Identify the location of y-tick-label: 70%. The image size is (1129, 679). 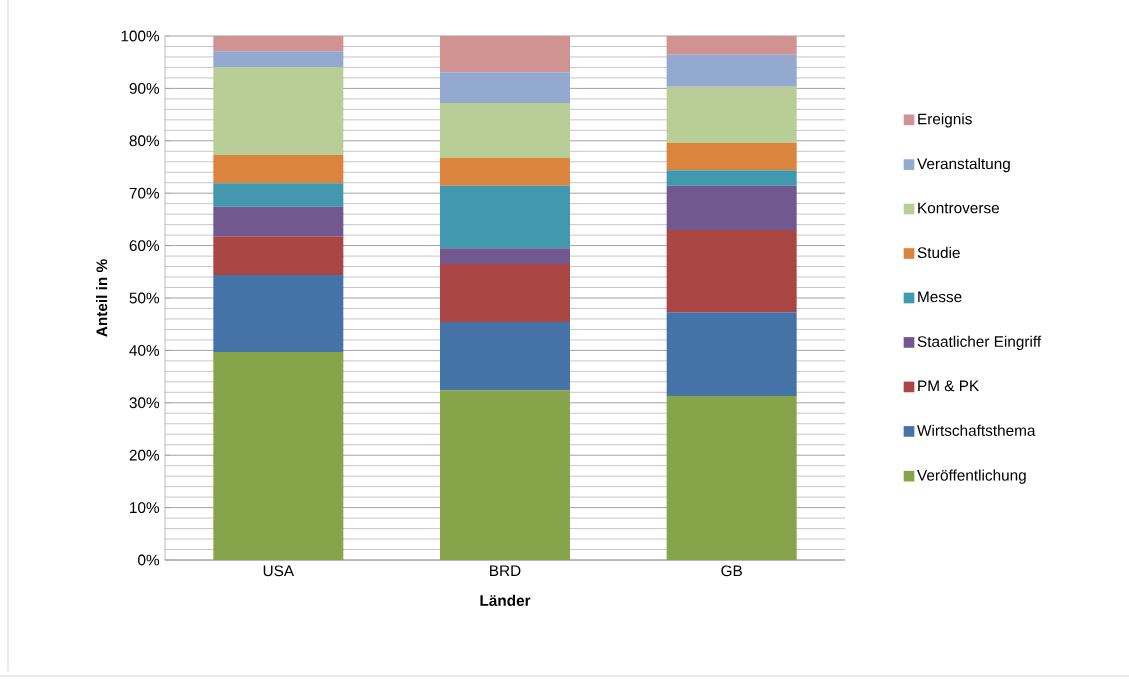
(144, 193).